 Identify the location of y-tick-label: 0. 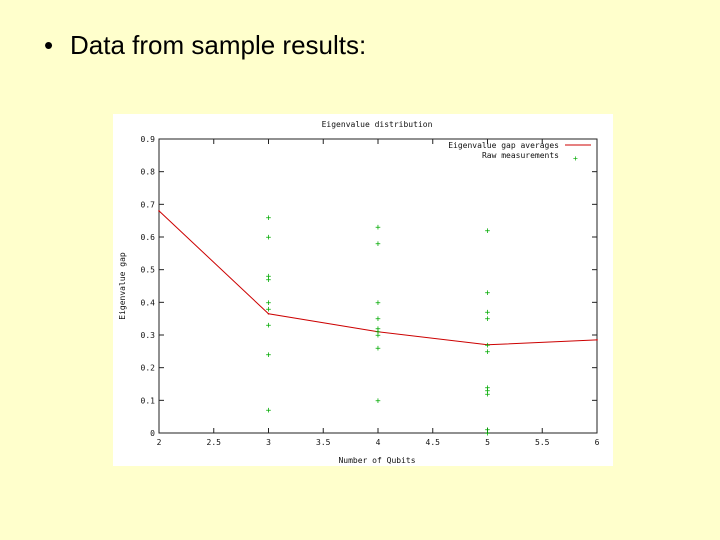
(152, 433).